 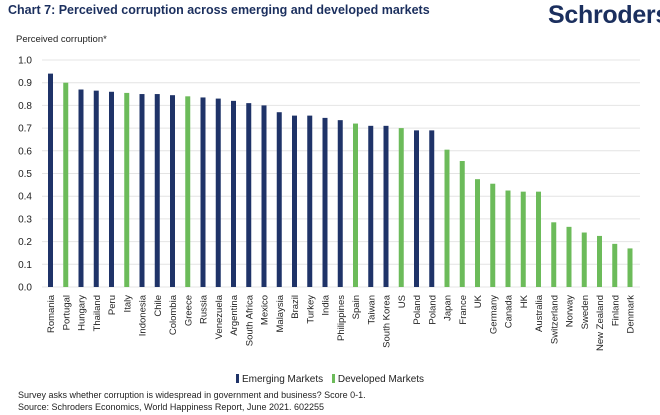 I want to click on bar-portugal, so click(x=66, y=184).